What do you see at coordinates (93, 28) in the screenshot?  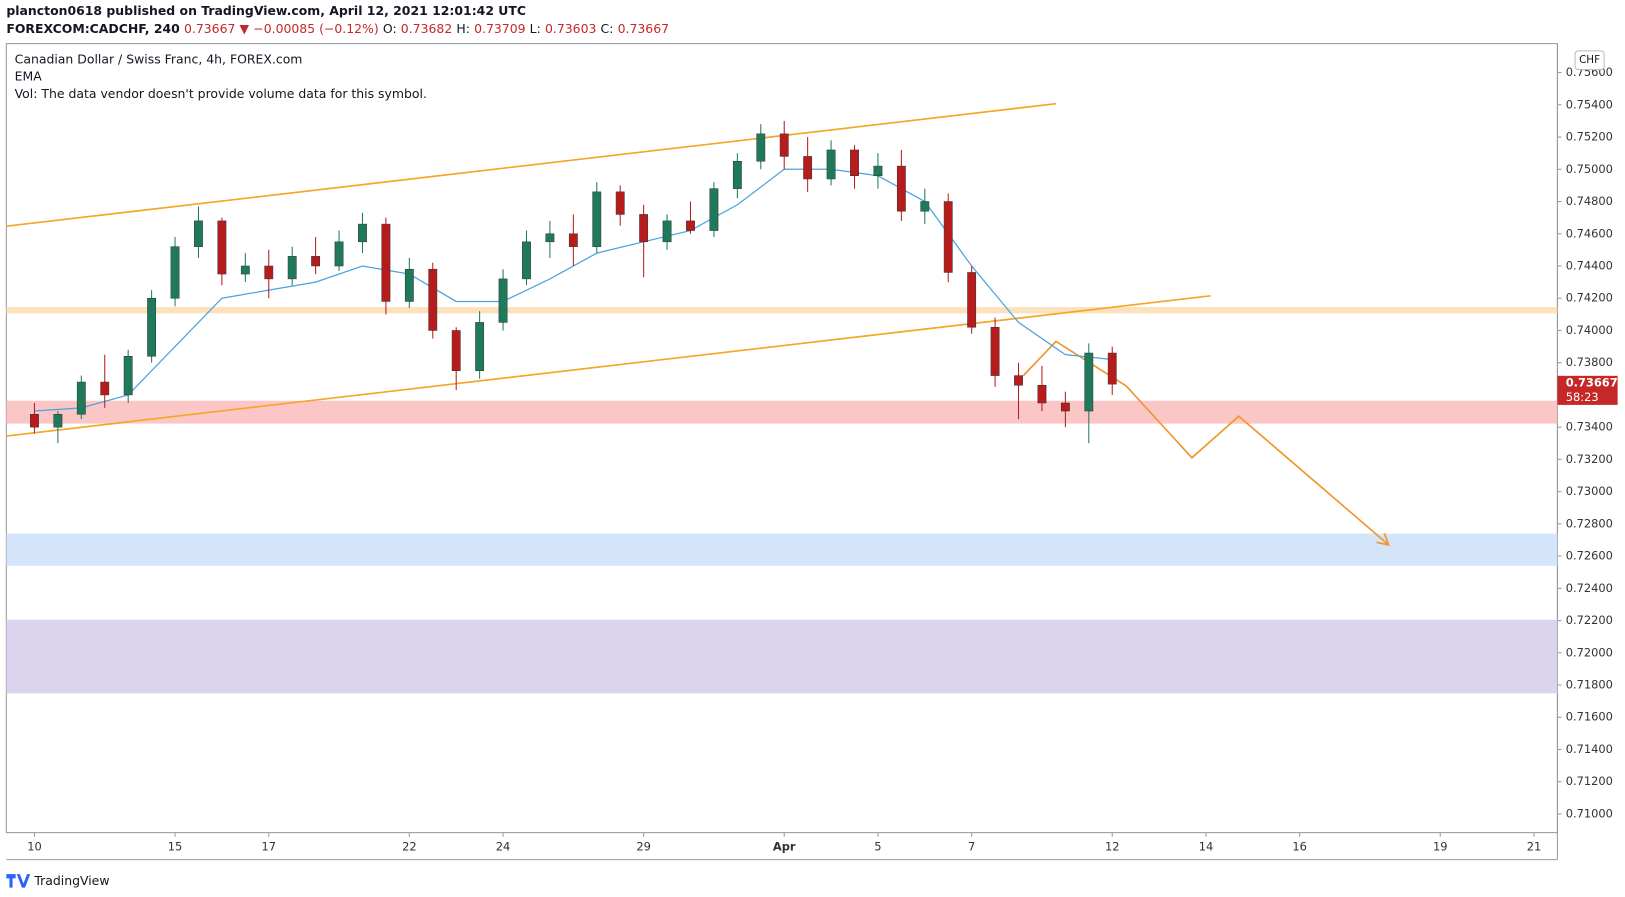 I see `quote-part: FOREXCOM:CADCHF, 240` at bounding box center [93, 28].